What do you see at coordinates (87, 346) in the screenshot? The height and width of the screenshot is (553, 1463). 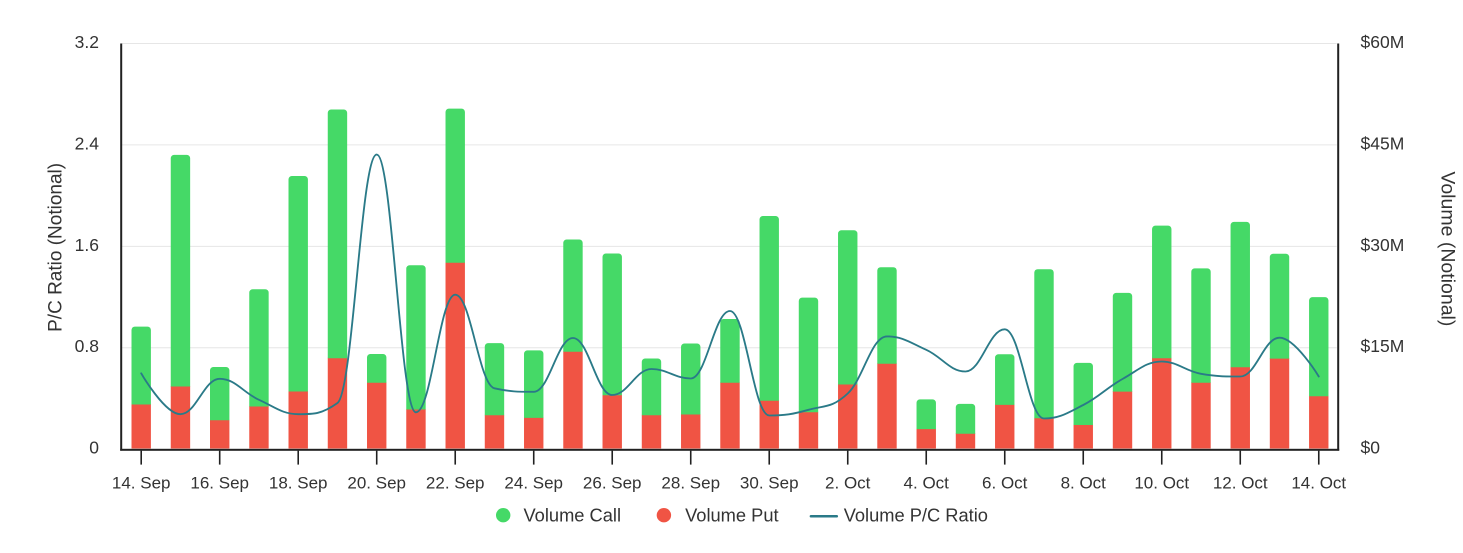 I see `svg-text: 0.8` at bounding box center [87, 346].